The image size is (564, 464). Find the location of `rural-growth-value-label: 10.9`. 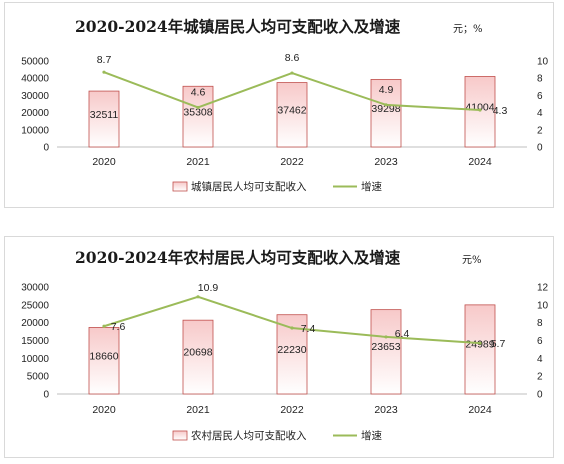

rural-growth-value-label: 10.9 is located at coordinates (208, 288).